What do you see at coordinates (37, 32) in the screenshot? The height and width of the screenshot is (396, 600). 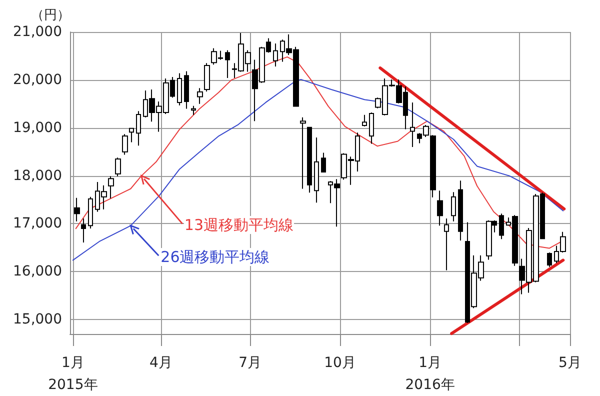 I see `y-tick-label: 21,000` at bounding box center [37, 32].